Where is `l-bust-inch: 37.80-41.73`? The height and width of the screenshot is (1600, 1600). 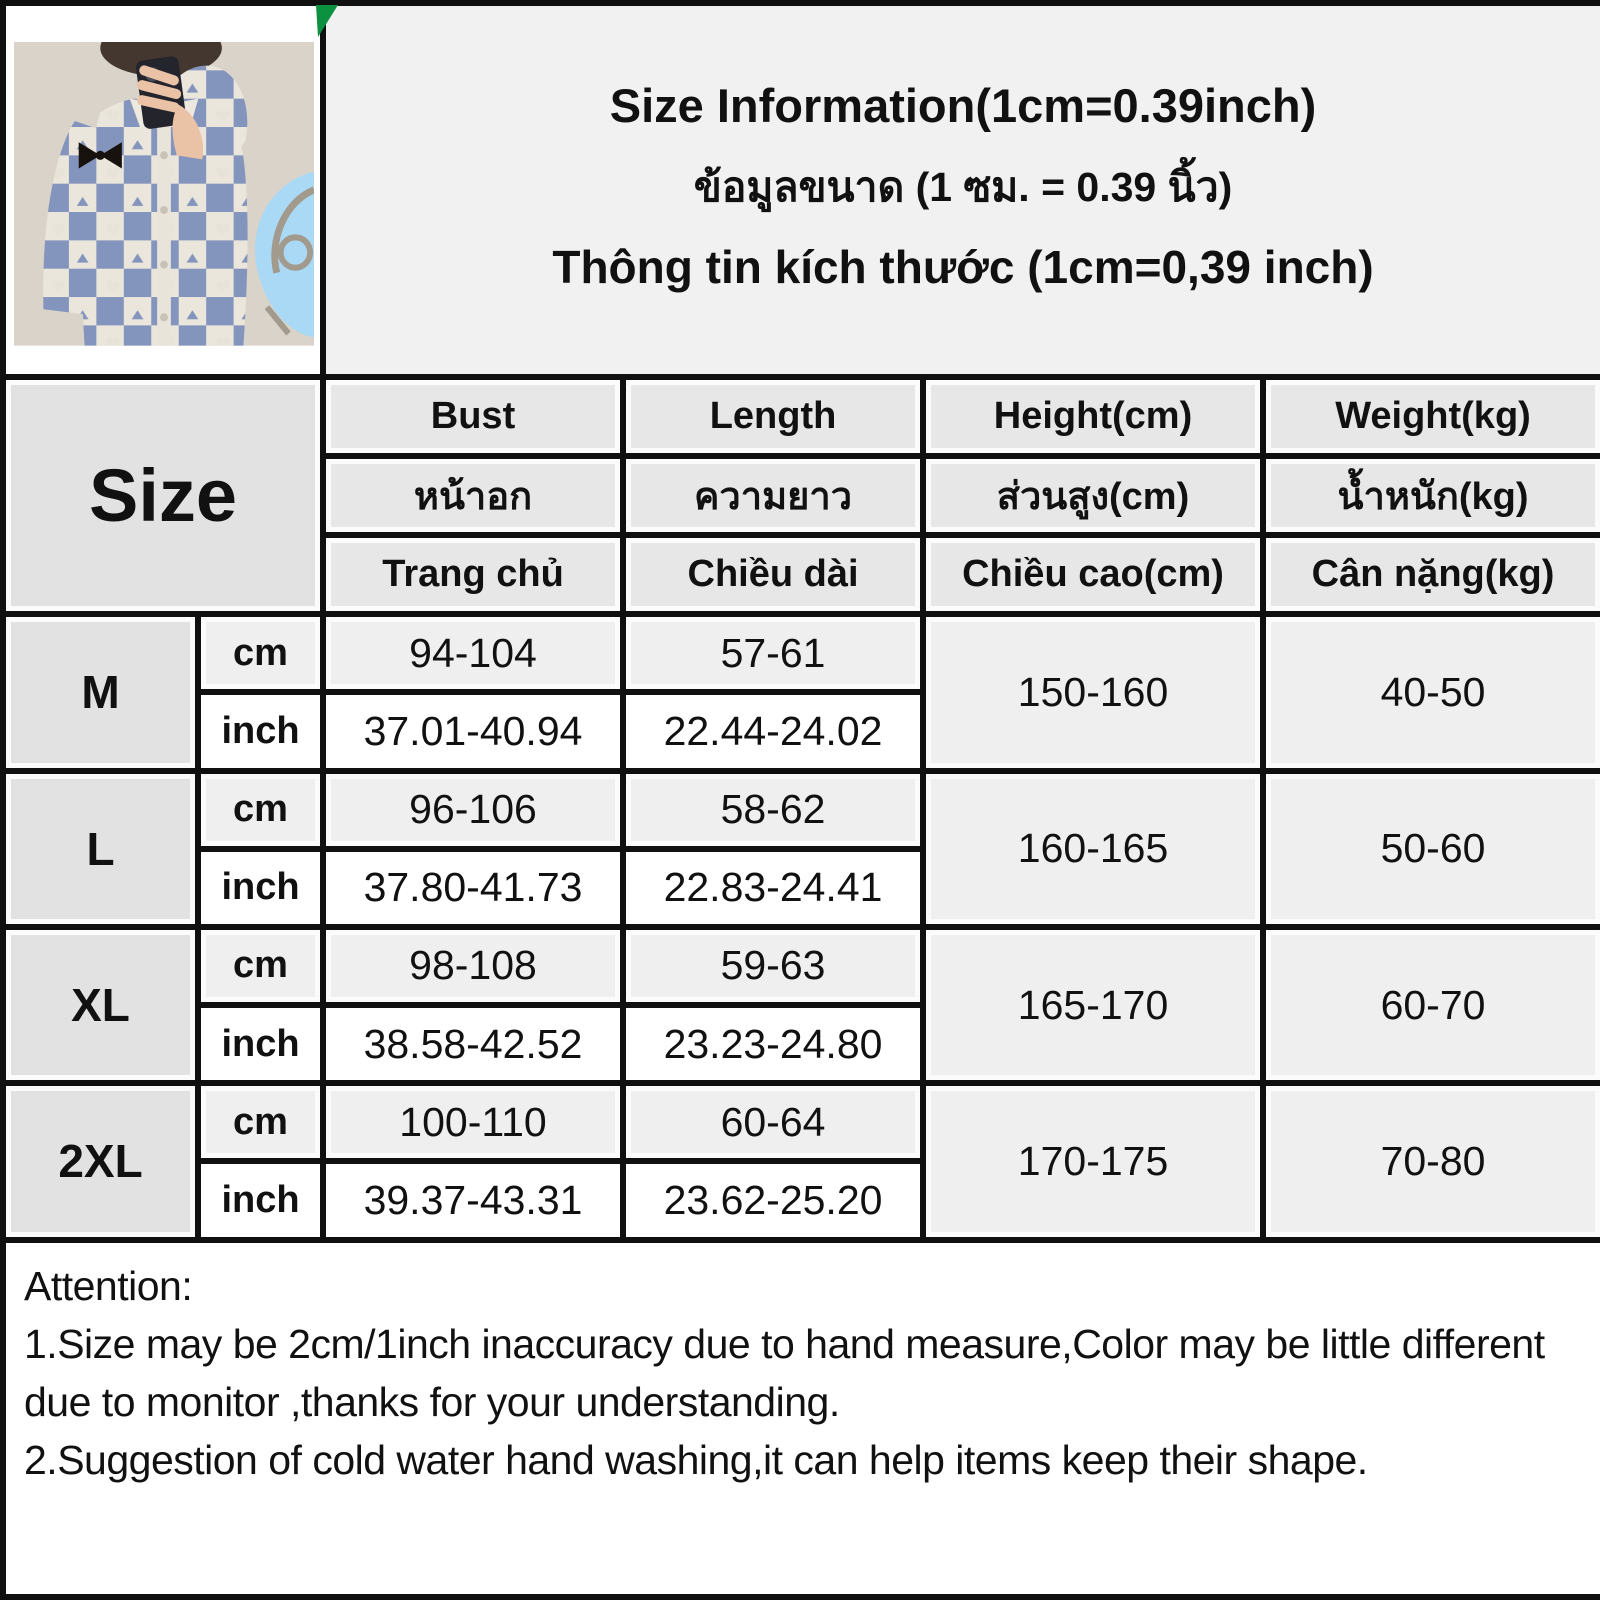 l-bust-inch: 37.80-41.73 is located at coordinates (473, 887).